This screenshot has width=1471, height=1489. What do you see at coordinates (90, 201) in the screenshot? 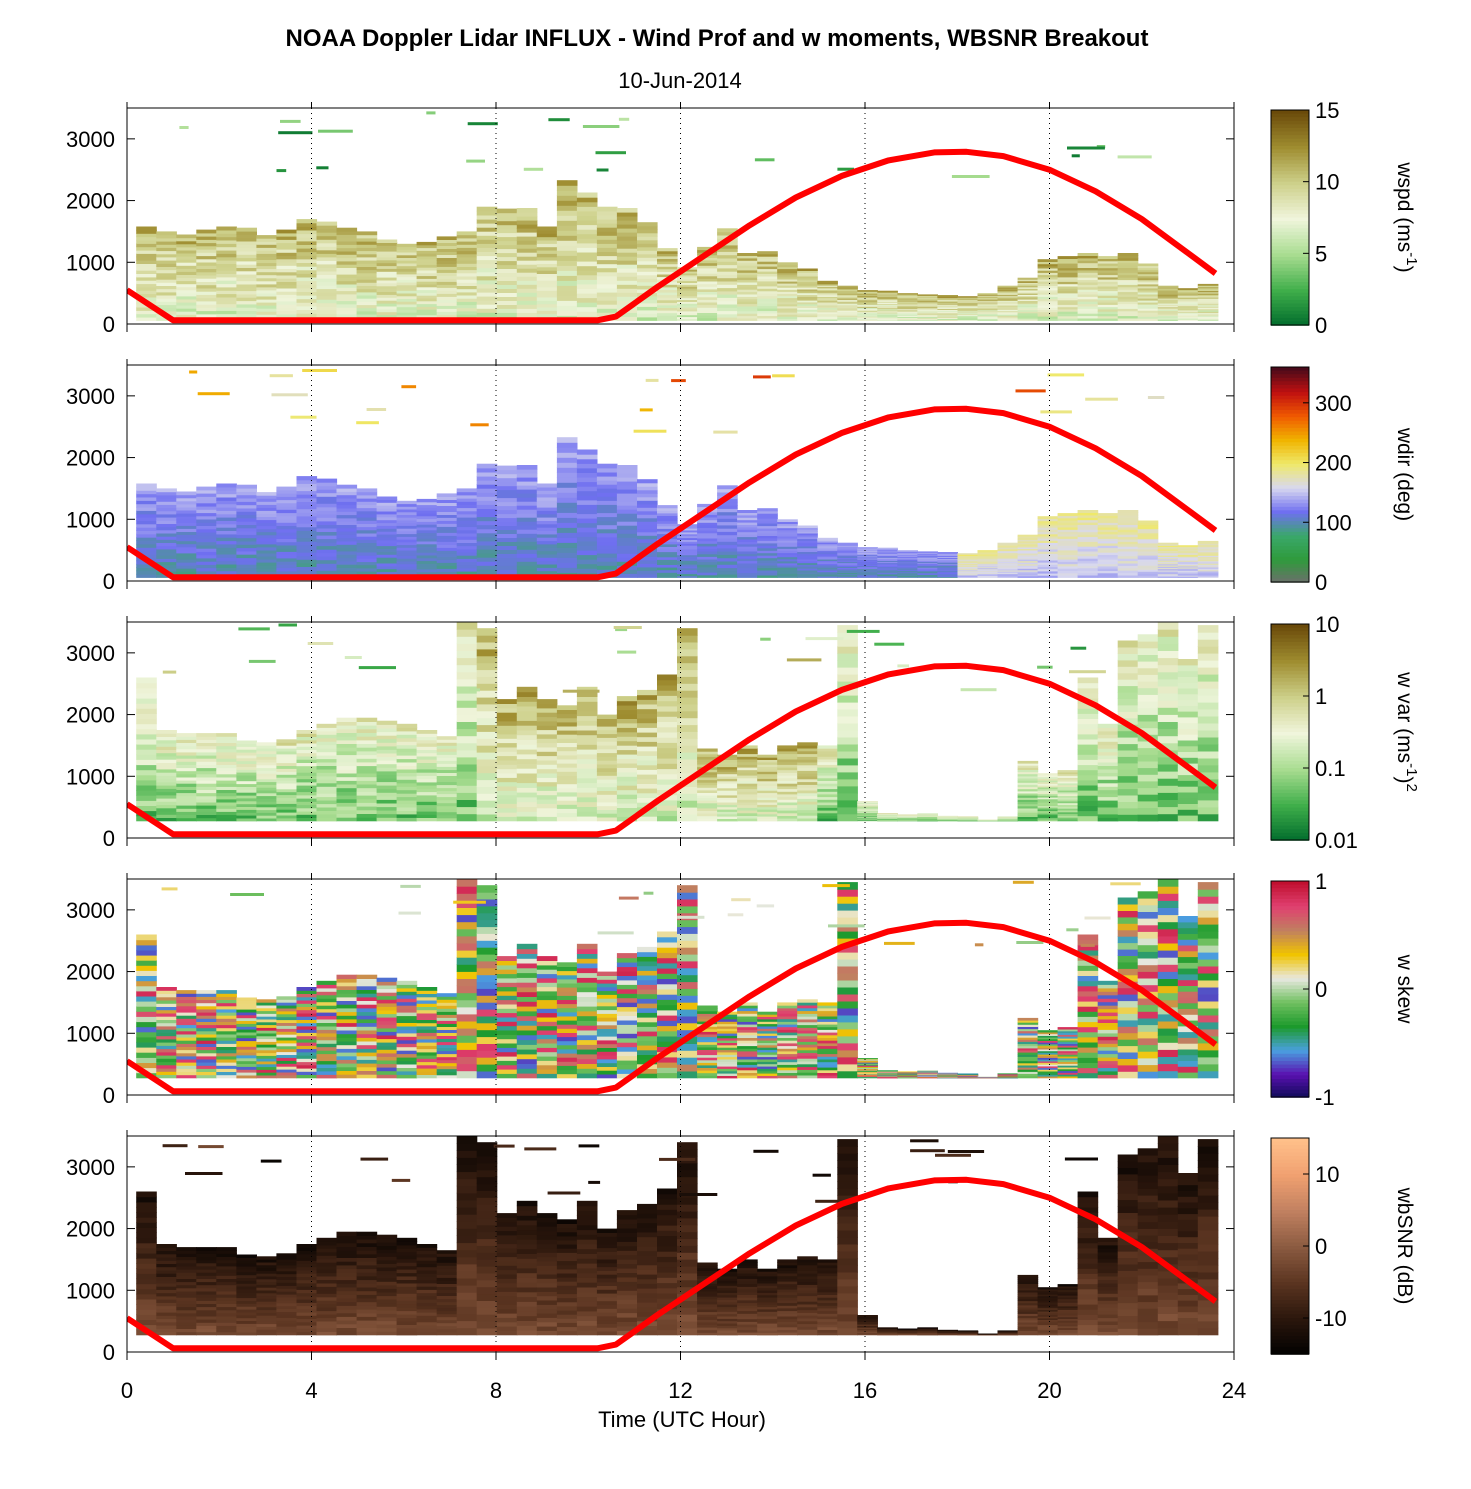
I see `y-tick-label: 2000` at bounding box center [90, 201].